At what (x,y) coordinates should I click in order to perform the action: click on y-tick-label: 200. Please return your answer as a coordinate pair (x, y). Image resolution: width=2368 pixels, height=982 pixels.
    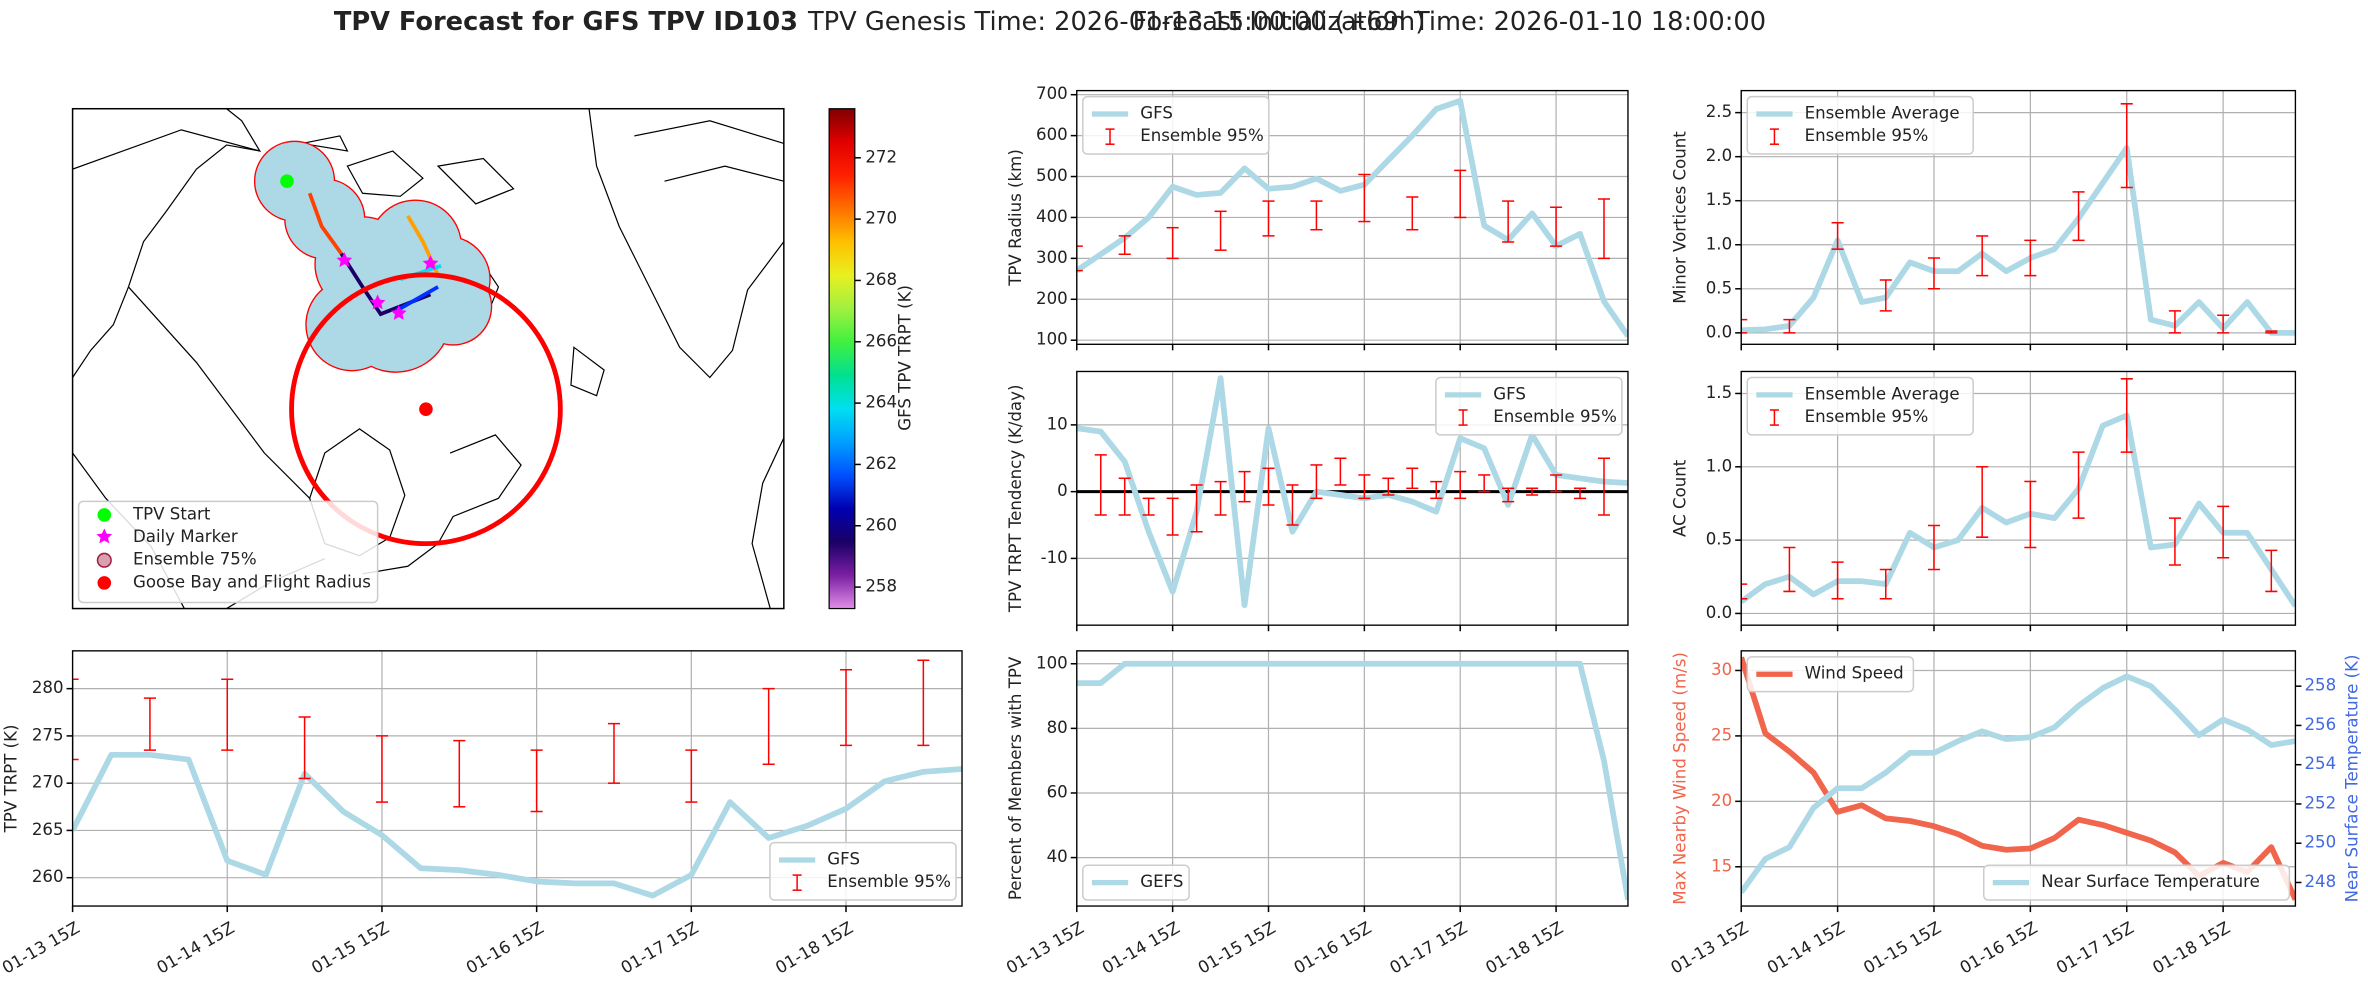
    Looking at the image, I should click on (1052, 298).